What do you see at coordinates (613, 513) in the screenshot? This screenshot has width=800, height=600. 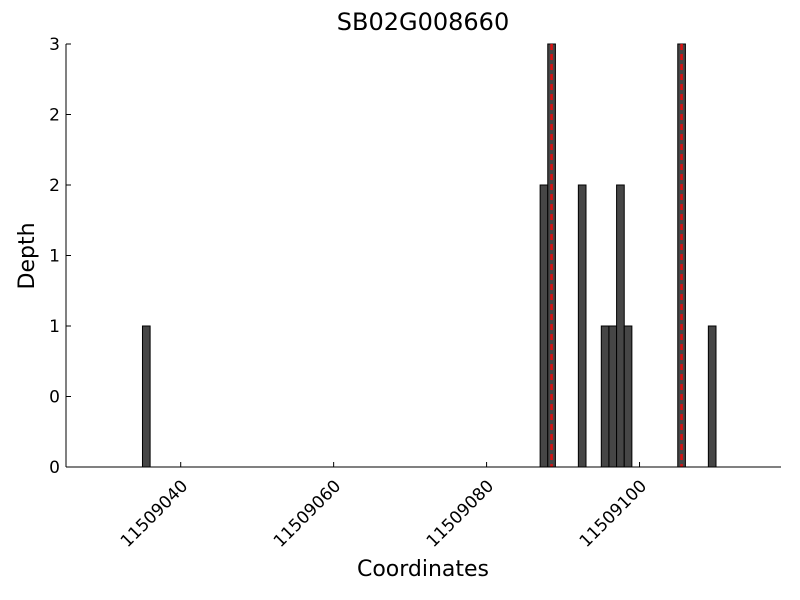 I see `x-tick-label: 11509100` at bounding box center [613, 513].